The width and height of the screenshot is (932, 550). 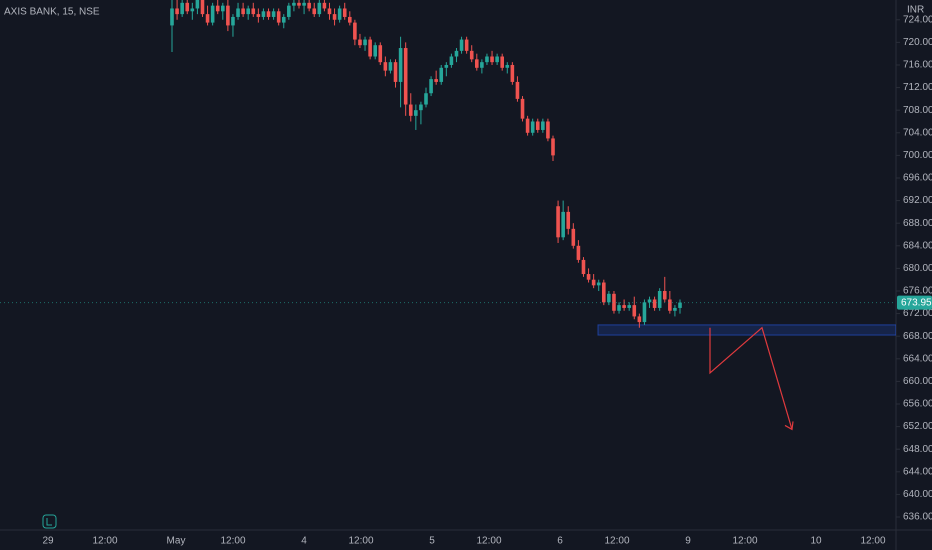 What do you see at coordinates (176, 541) in the screenshot?
I see `x-tick-label: May` at bounding box center [176, 541].